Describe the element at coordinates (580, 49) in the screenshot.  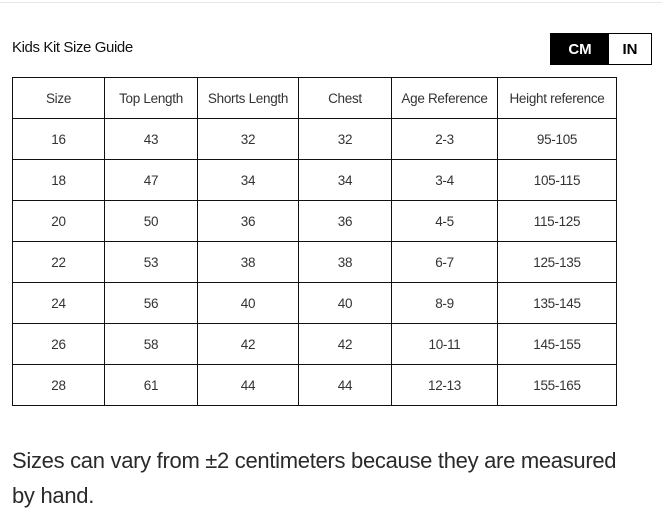
I see `unit-cm-button: CM` at that location.